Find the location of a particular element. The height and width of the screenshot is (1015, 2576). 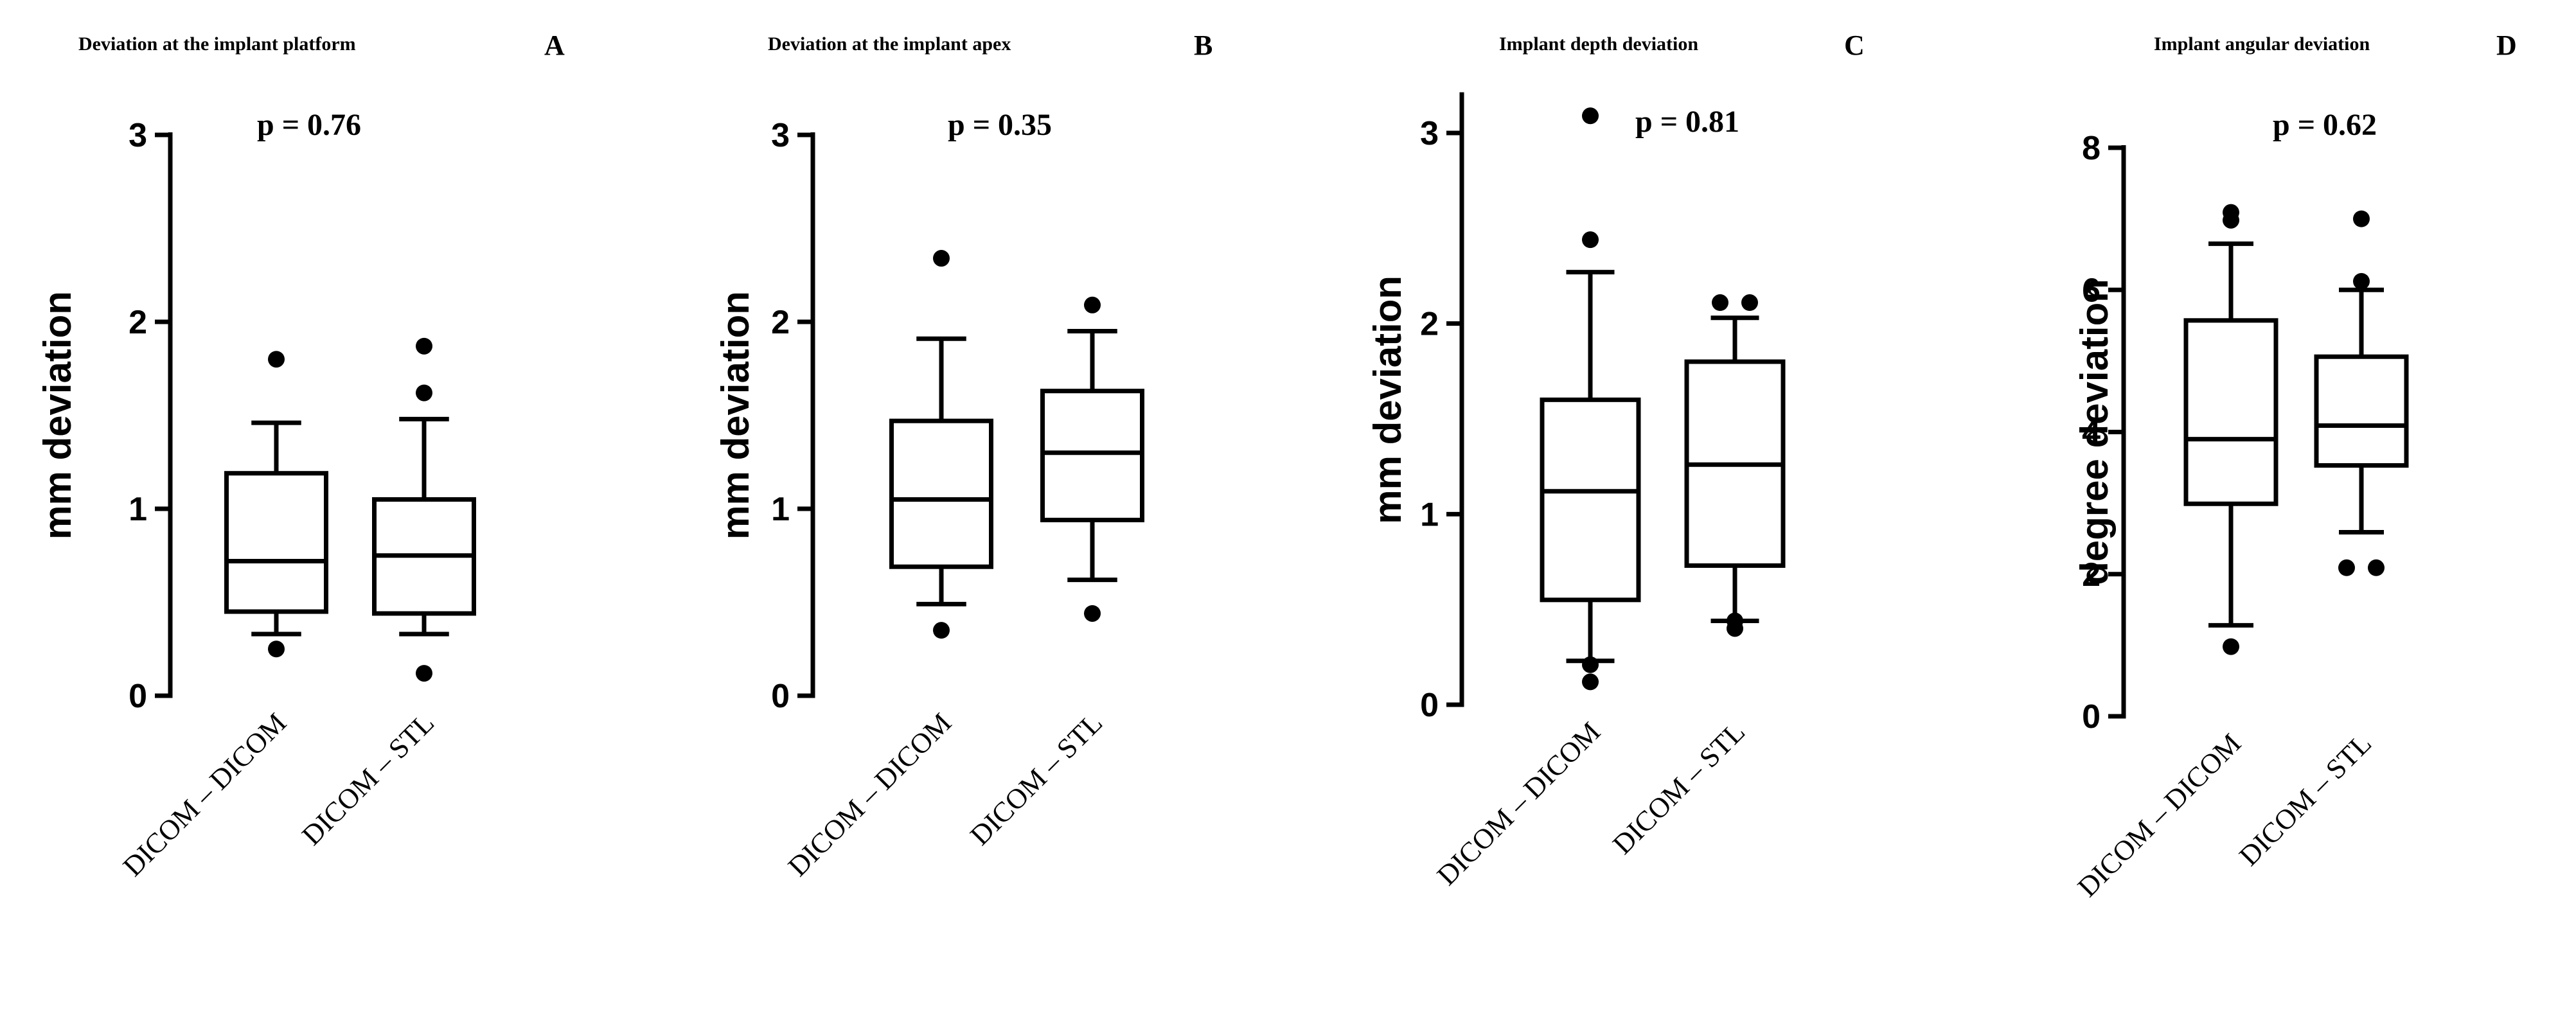

panel-b-y-tick-label: 0 is located at coordinates (781, 696).